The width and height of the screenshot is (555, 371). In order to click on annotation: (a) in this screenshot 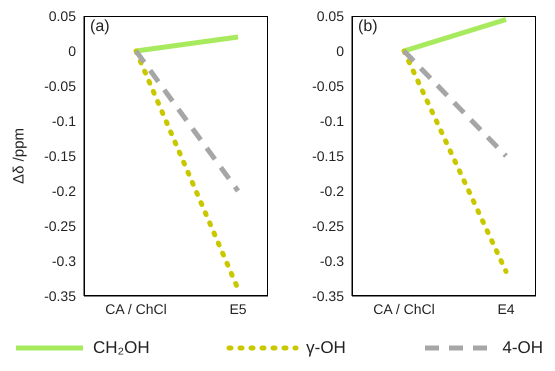, I will do `click(100, 27)`.